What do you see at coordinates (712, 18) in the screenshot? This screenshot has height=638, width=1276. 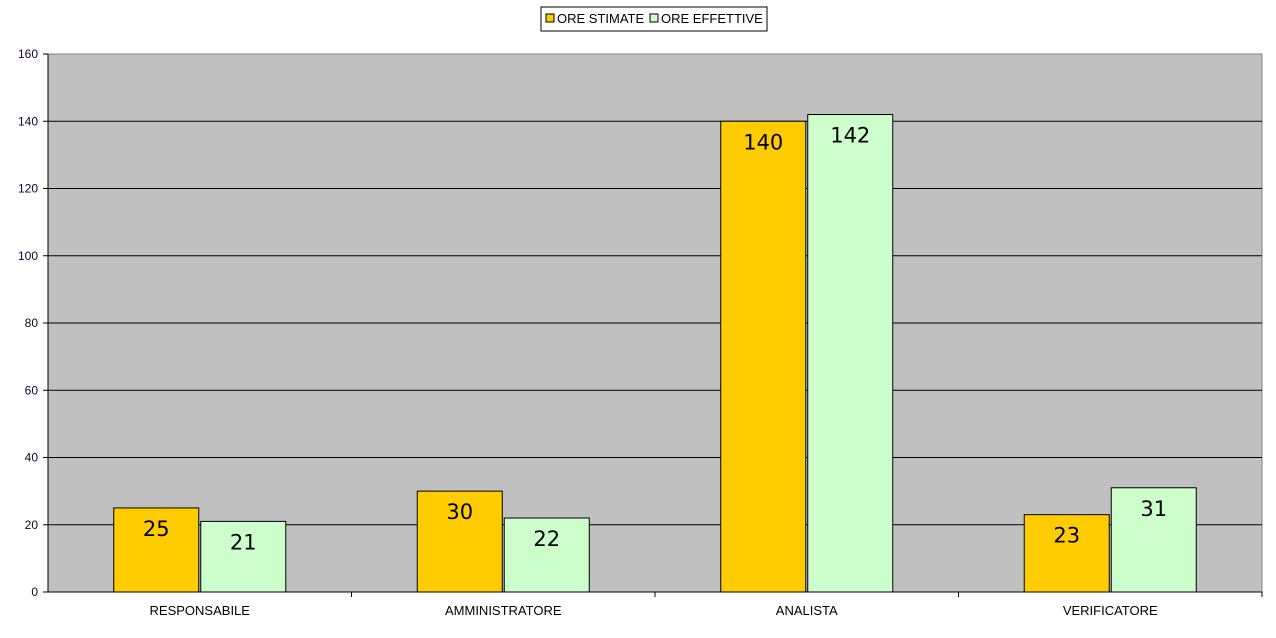 I see `legend-label-ore-effettive: ORE EFFETTIVE` at bounding box center [712, 18].